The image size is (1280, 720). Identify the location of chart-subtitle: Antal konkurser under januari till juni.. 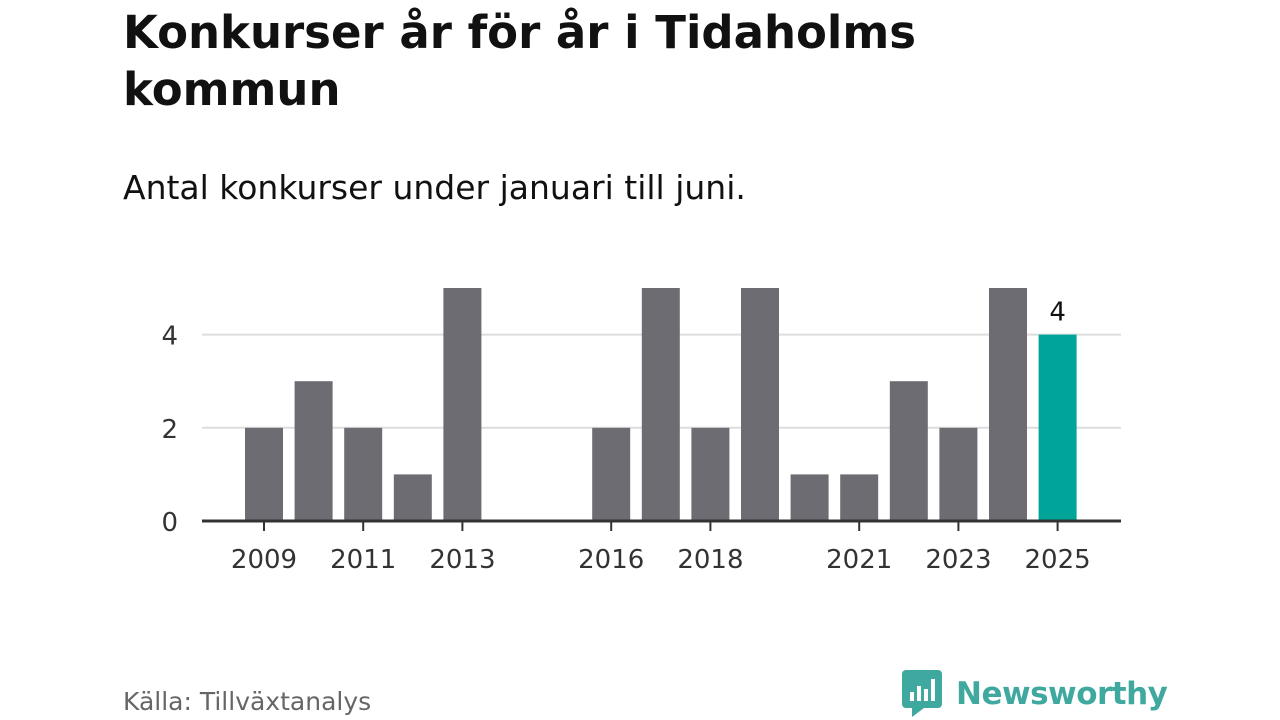
(434, 187).